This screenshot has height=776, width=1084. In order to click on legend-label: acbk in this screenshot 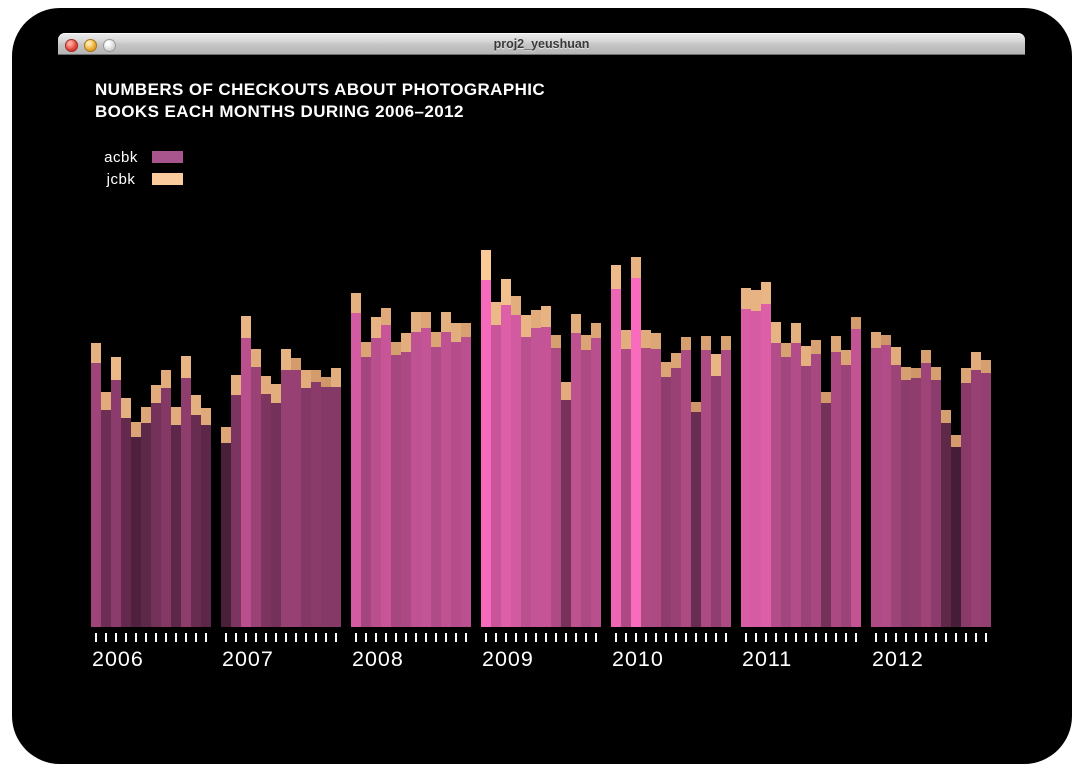, I will do `click(121, 157)`.